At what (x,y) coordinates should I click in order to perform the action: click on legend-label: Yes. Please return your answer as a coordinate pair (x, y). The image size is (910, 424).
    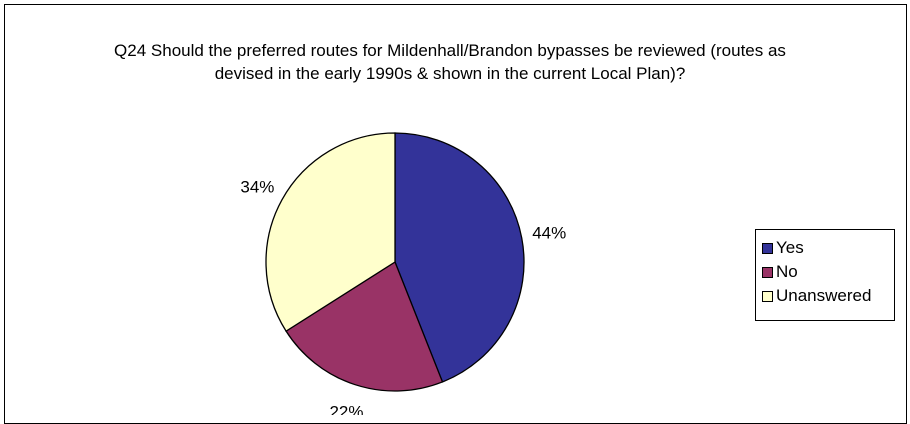
    Looking at the image, I should click on (790, 247).